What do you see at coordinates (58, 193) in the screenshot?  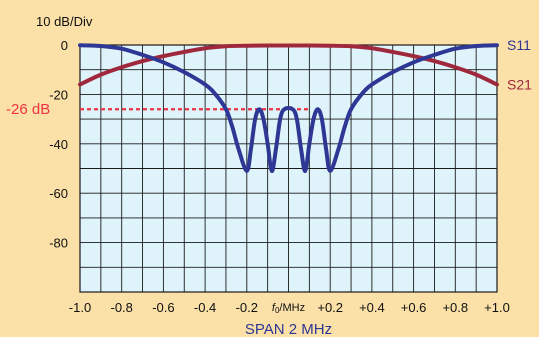 I see `y-tick-label: -60` at bounding box center [58, 193].